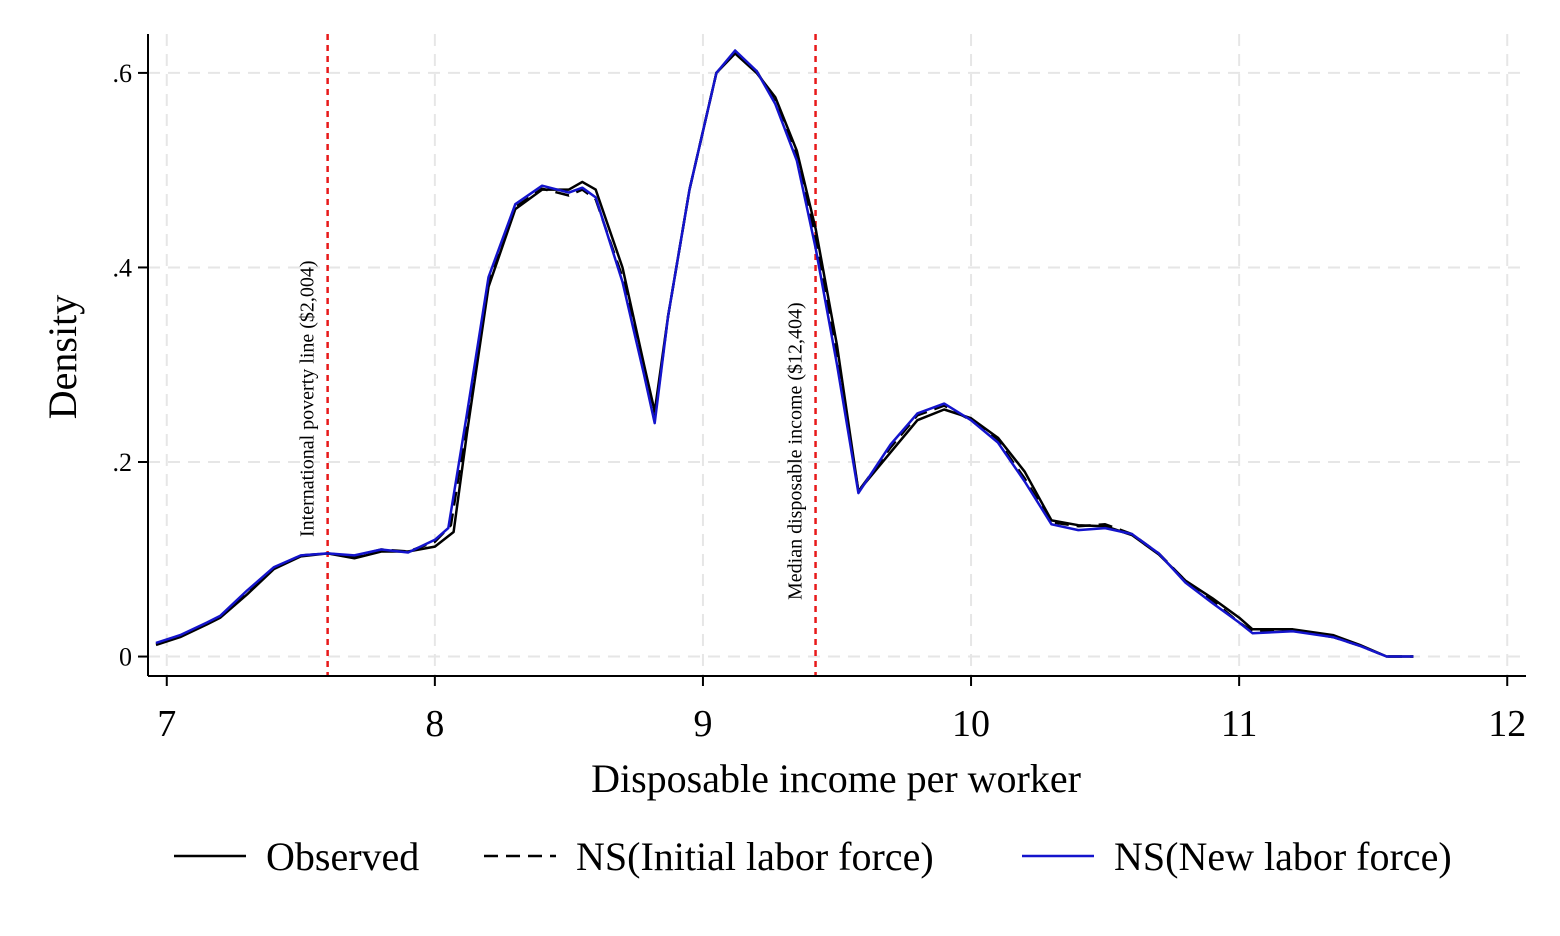 The image size is (1560, 936). What do you see at coordinates (971, 724) in the screenshot?
I see `x-tick-label: 10` at bounding box center [971, 724].